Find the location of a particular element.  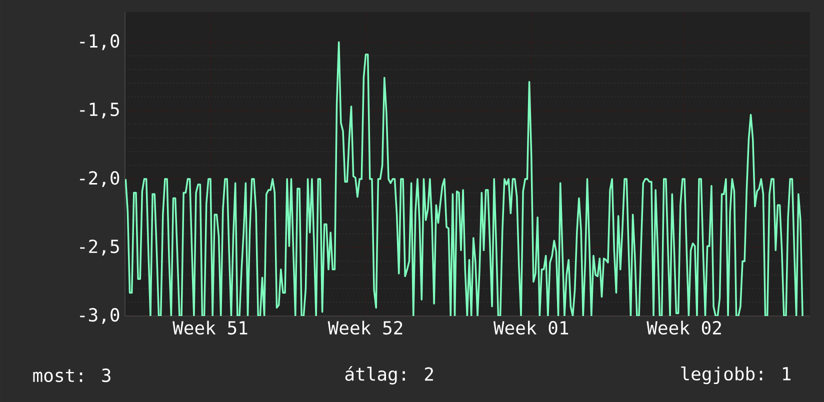

x-tick-label: Week 51 is located at coordinates (210, 327).